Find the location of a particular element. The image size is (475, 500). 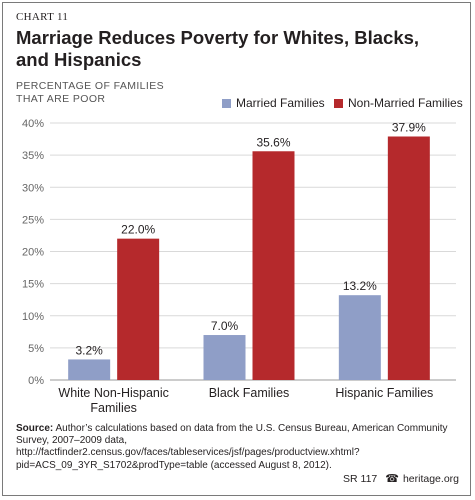

y-tick-label: 10% is located at coordinates (33, 317).